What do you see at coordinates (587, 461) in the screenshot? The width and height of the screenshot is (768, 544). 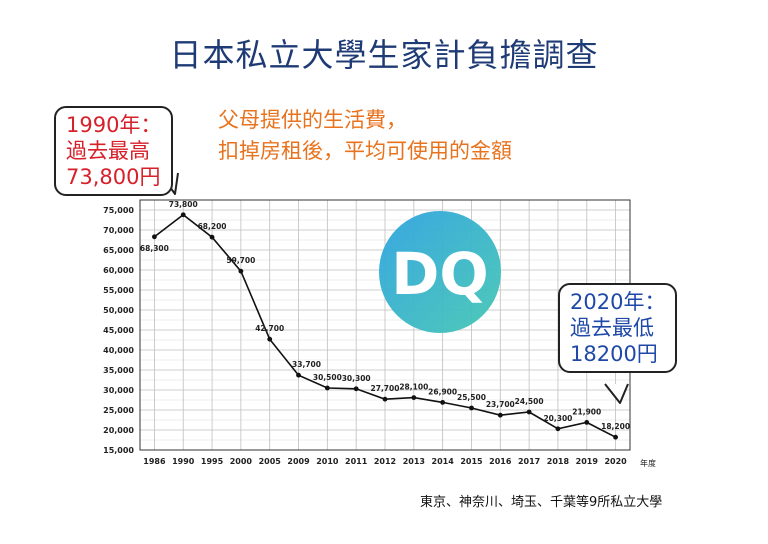 I see `x-tick-label: 2019` at bounding box center [587, 461].